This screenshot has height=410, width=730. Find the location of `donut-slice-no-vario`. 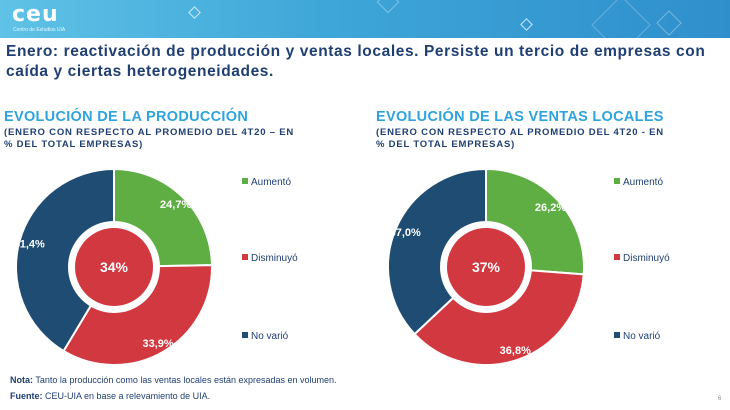

donut-slice-no-vario is located at coordinates (437, 251).